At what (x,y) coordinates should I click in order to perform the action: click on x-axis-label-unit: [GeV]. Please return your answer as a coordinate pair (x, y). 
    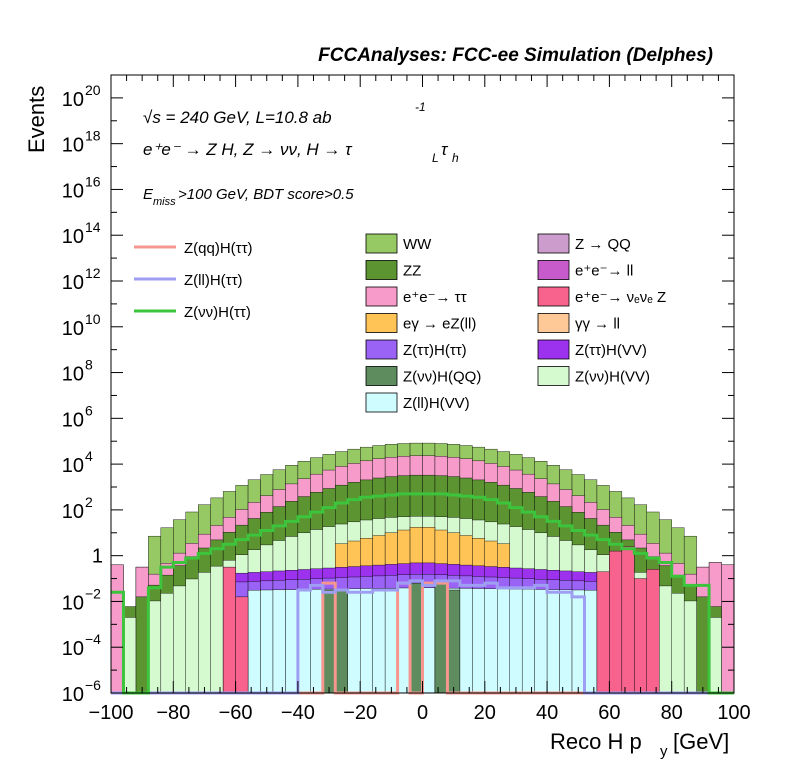
    Looking at the image, I should click on (701, 741).